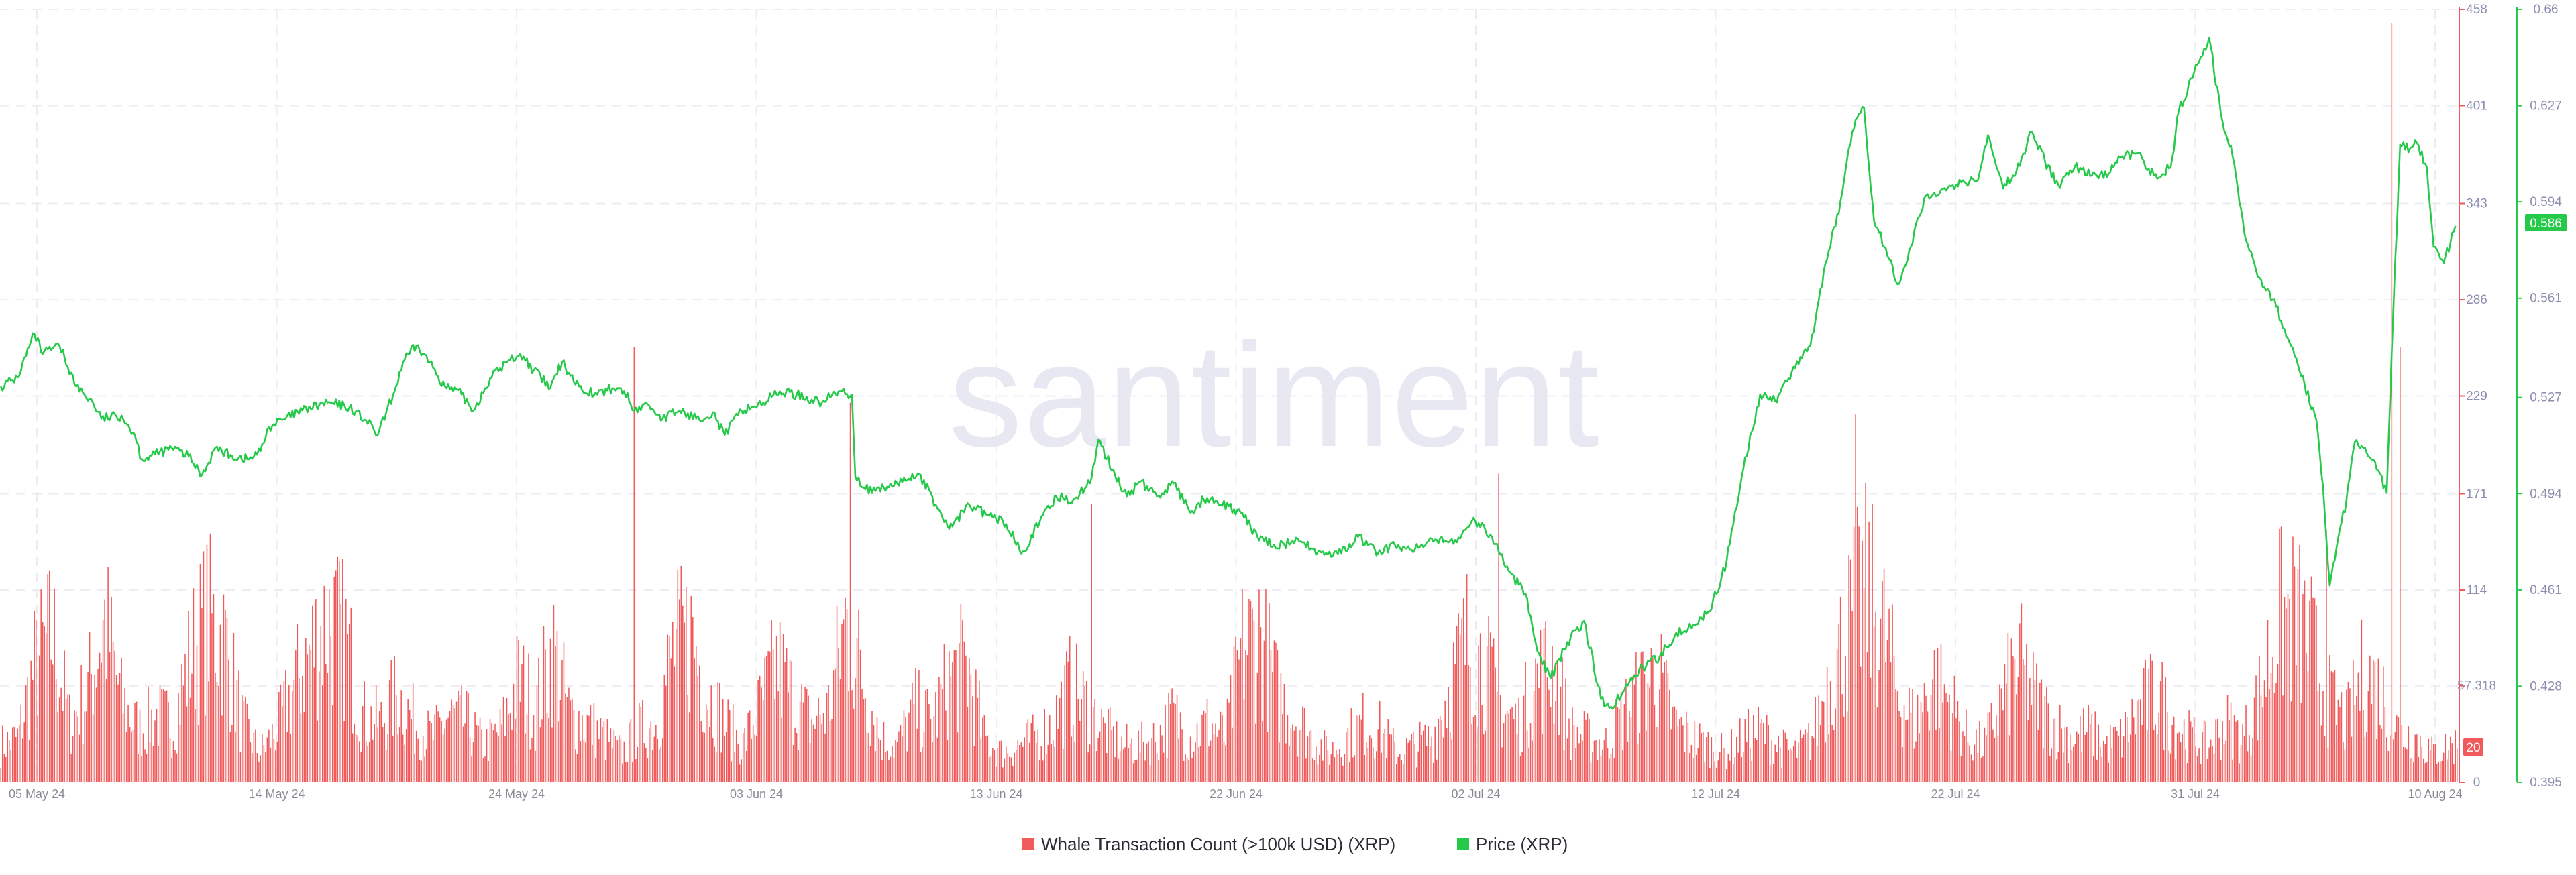  Describe the element at coordinates (1955, 794) in the screenshot. I see `x-axis-tick-label: 22 Jul 24` at that location.